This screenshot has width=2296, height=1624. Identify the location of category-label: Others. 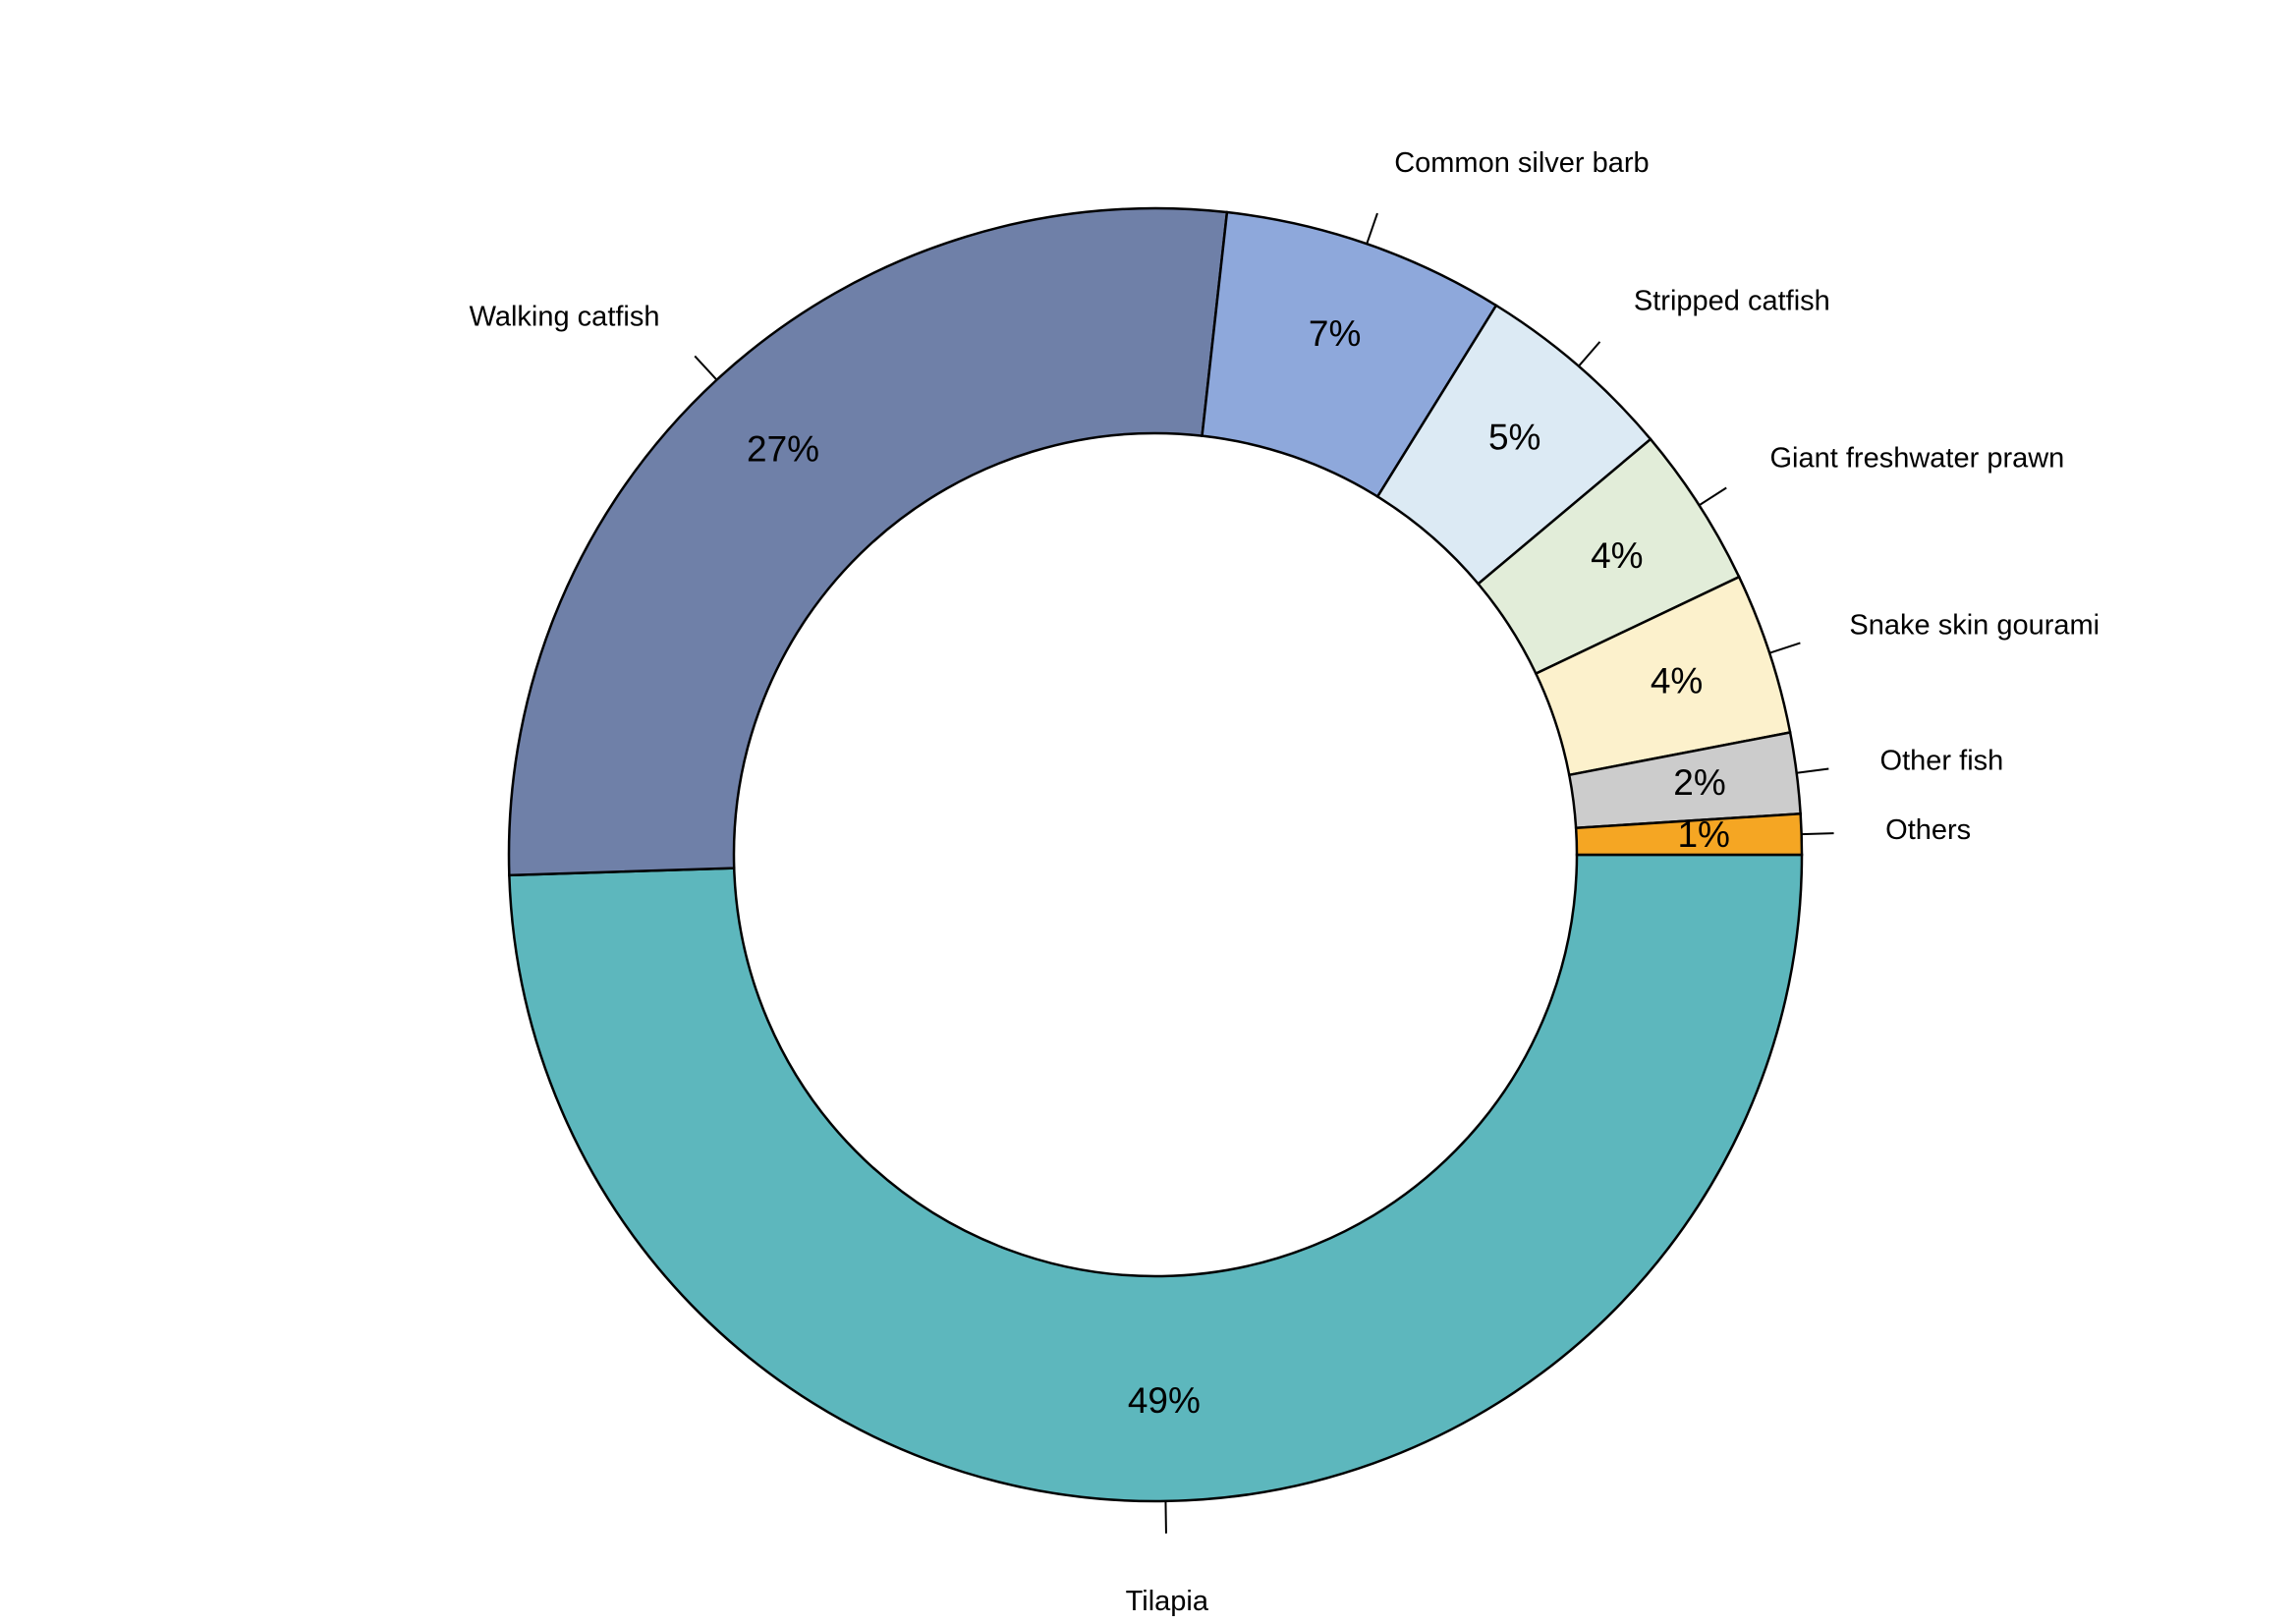
(1928, 830).